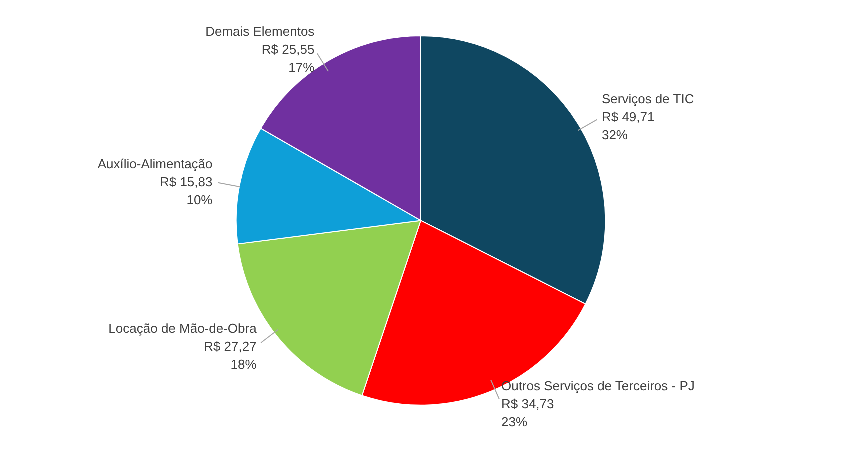 This screenshot has height=449, width=841. Describe the element at coordinates (183, 328) in the screenshot. I see `slice-label: Locação de Mão-de-Obra` at that location.